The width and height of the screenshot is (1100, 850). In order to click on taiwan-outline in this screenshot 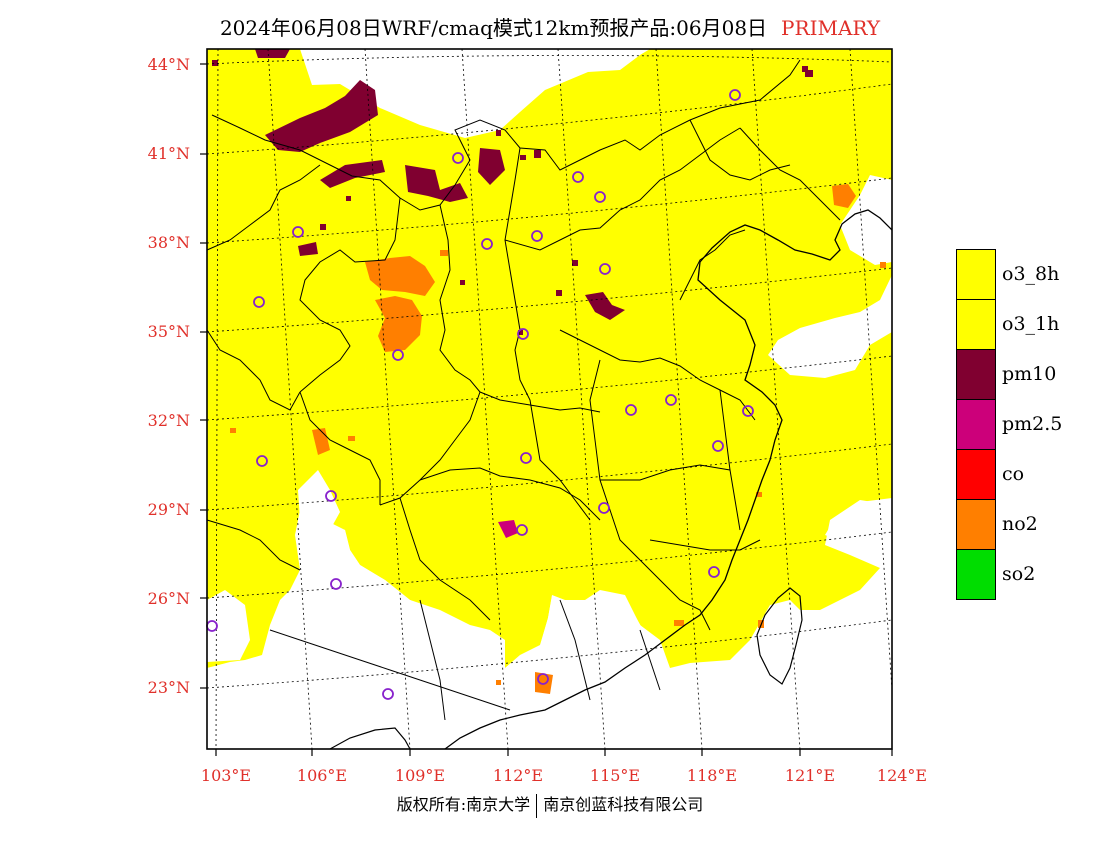, I will do `click(779, 636)`.